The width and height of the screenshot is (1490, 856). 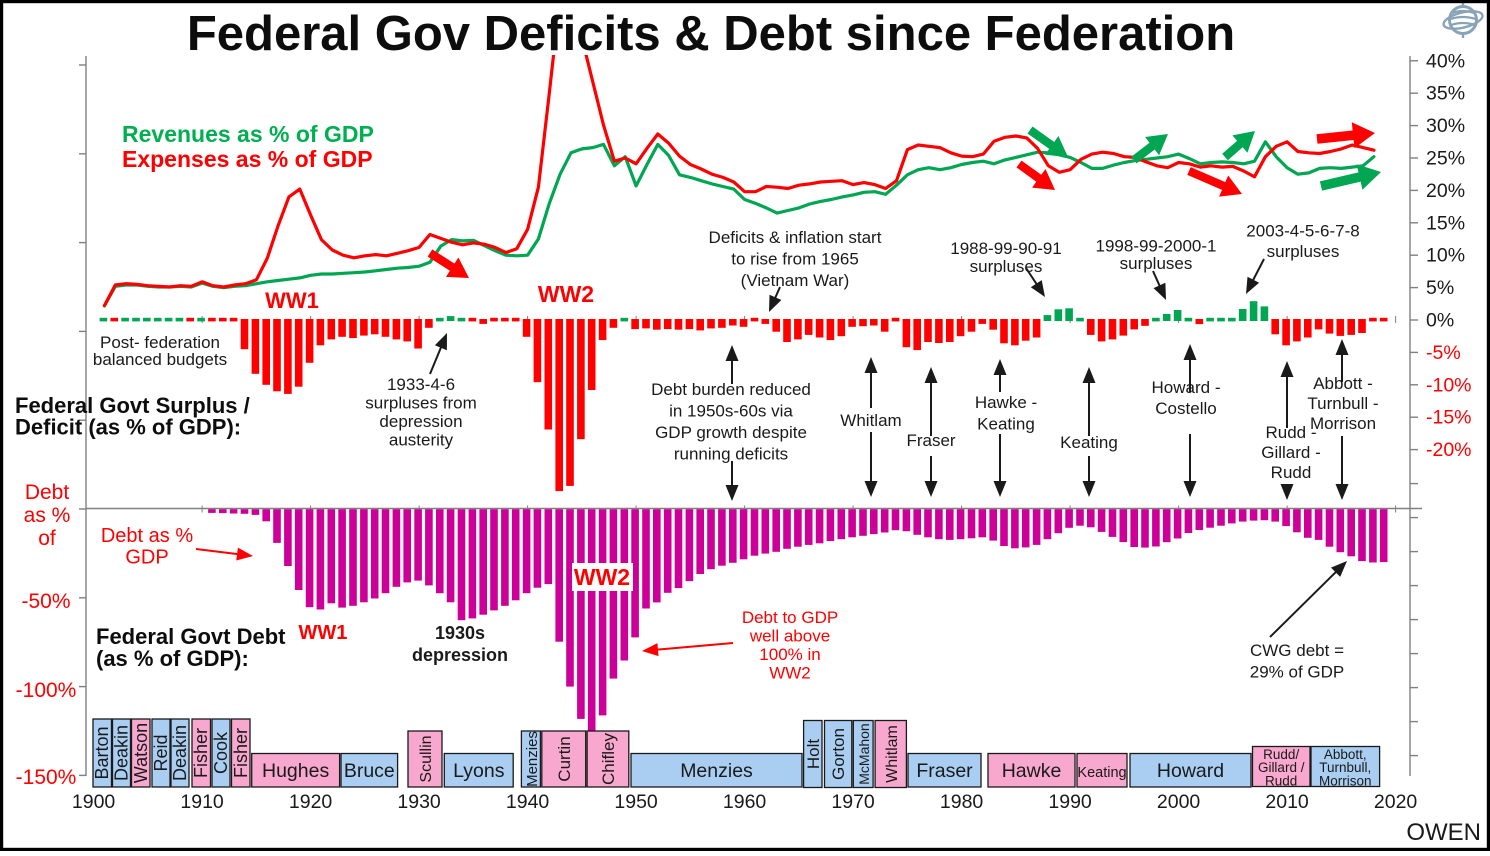 I want to click on svg-text: Gorton, so click(x=838, y=754).